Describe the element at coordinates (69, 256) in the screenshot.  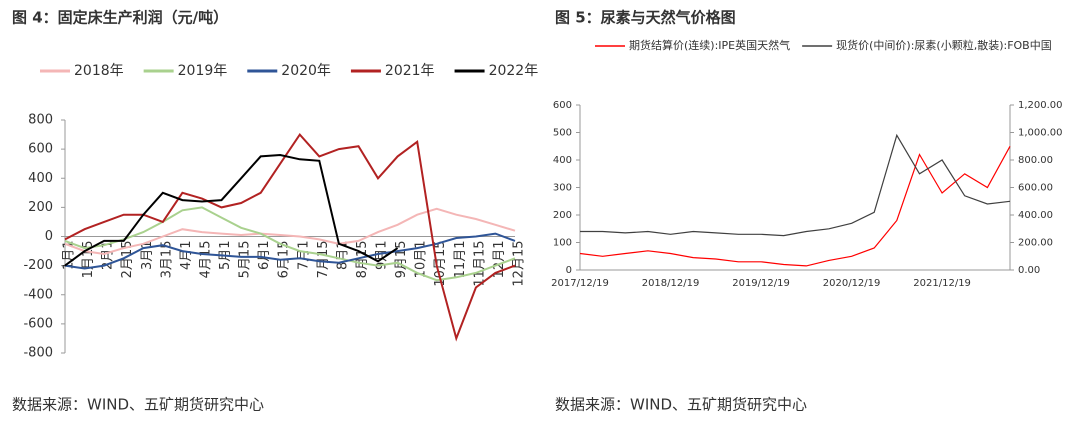
I see `x-tick-label: 1月1` at that location.